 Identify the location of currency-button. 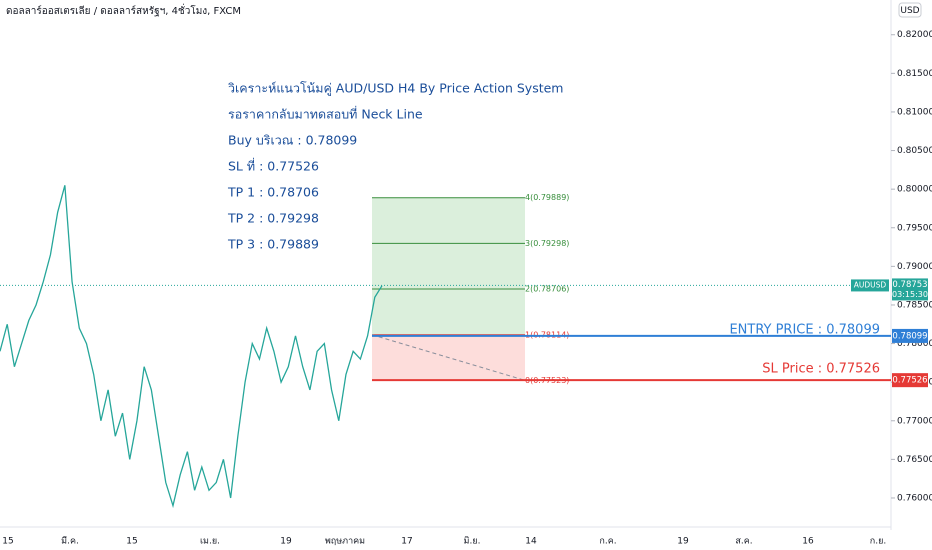
(910, 10).